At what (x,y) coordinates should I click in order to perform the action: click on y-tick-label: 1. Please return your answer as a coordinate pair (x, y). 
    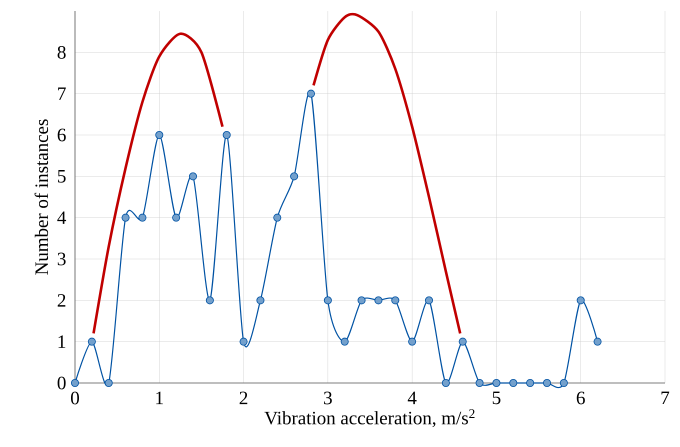
    Looking at the image, I should click on (62, 341).